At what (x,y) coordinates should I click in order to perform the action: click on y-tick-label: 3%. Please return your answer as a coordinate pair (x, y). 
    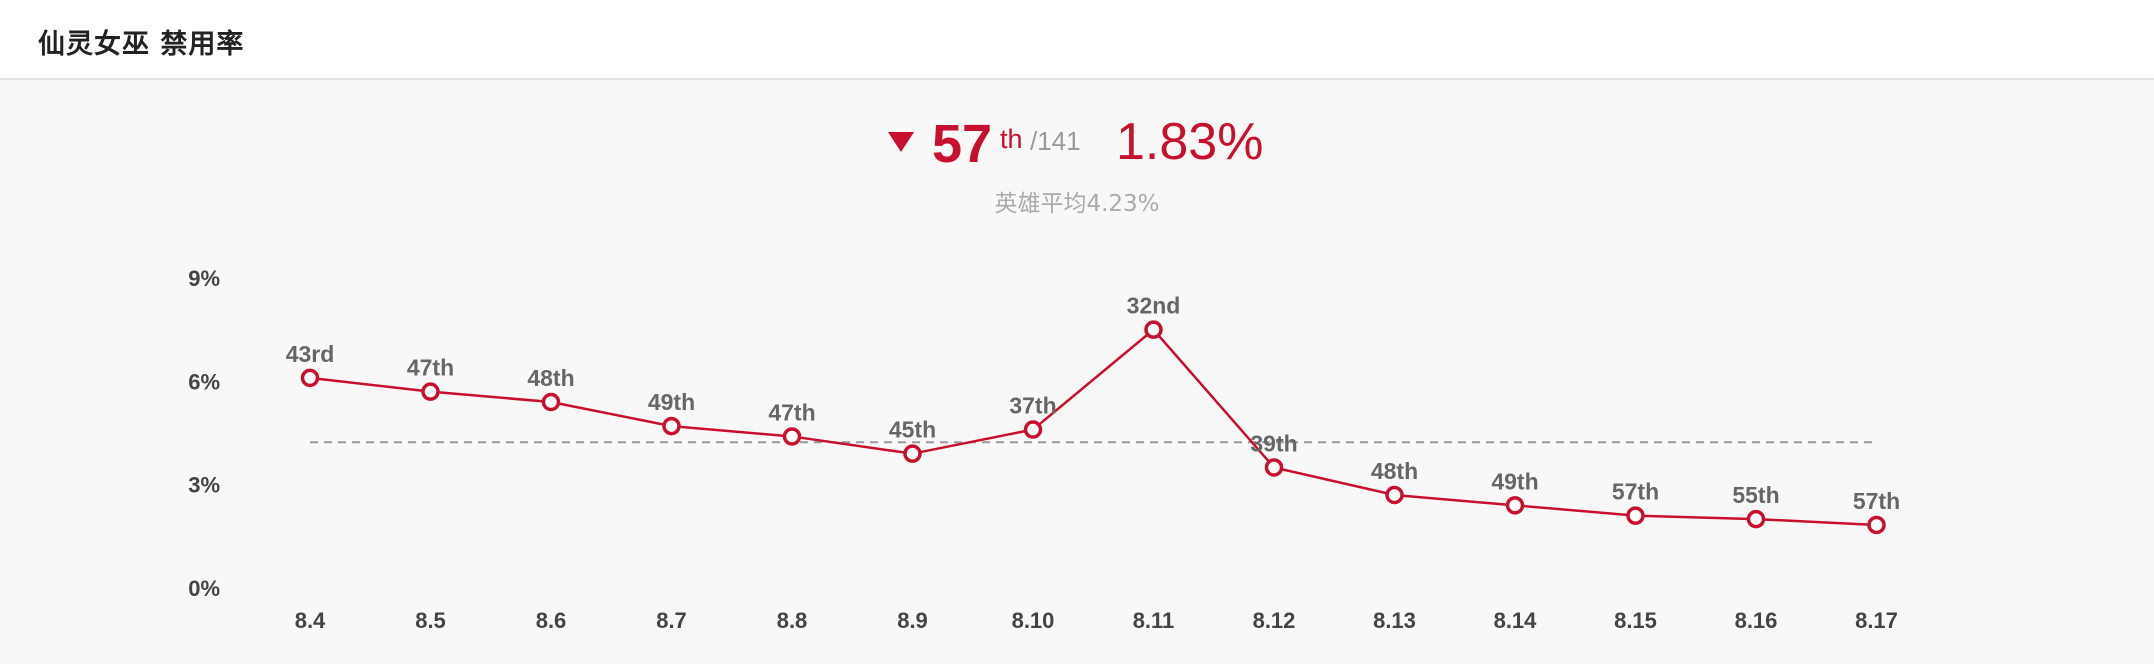
    Looking at the image, I should click on (204, 485).